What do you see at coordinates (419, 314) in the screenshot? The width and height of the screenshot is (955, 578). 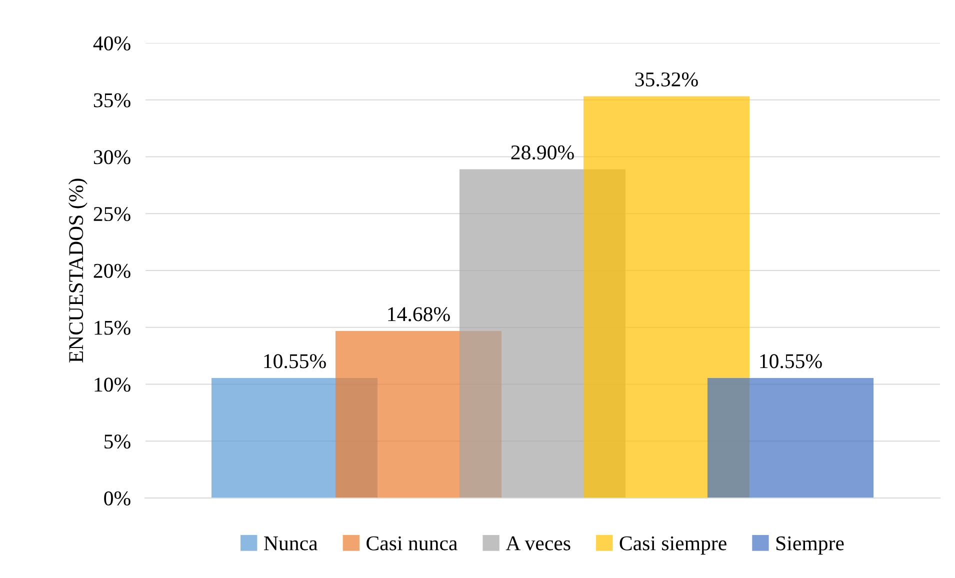 I see `data-label: 14.68%` at bounding box center [419, 314].